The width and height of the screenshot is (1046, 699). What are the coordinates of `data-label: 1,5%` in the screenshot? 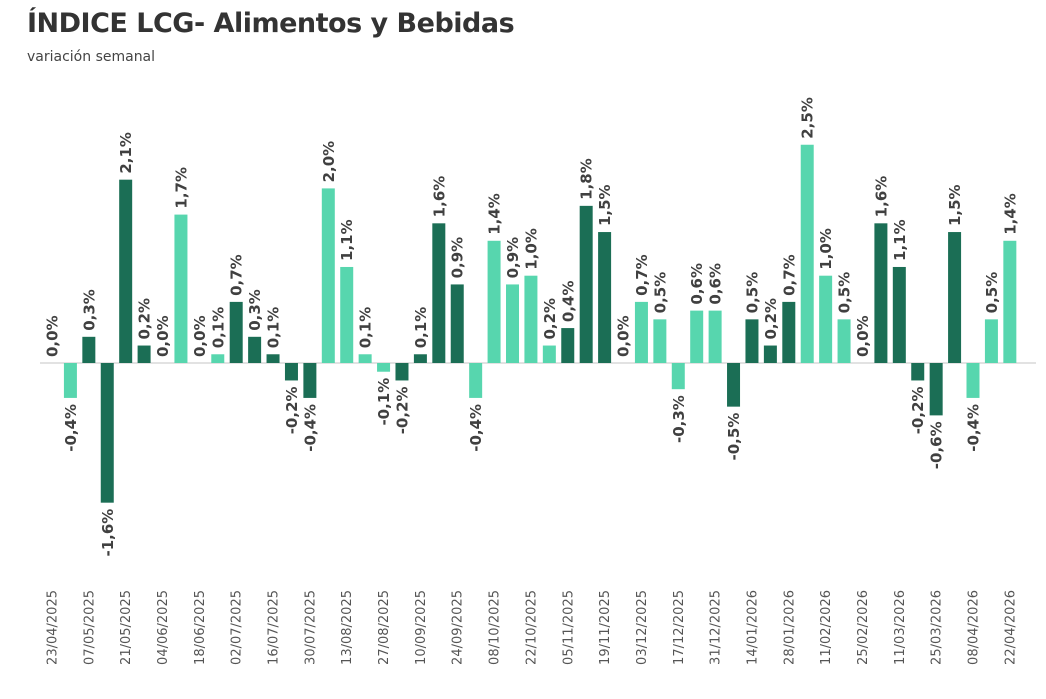 It's located at (955, 205).